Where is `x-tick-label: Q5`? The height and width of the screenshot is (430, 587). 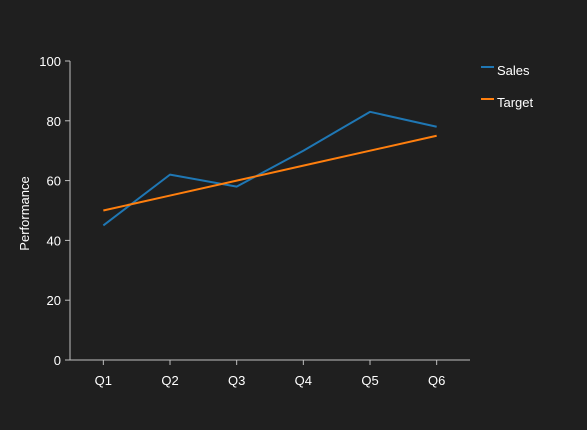
x-tick-label: Q5 is located at coordinates (369, 380).